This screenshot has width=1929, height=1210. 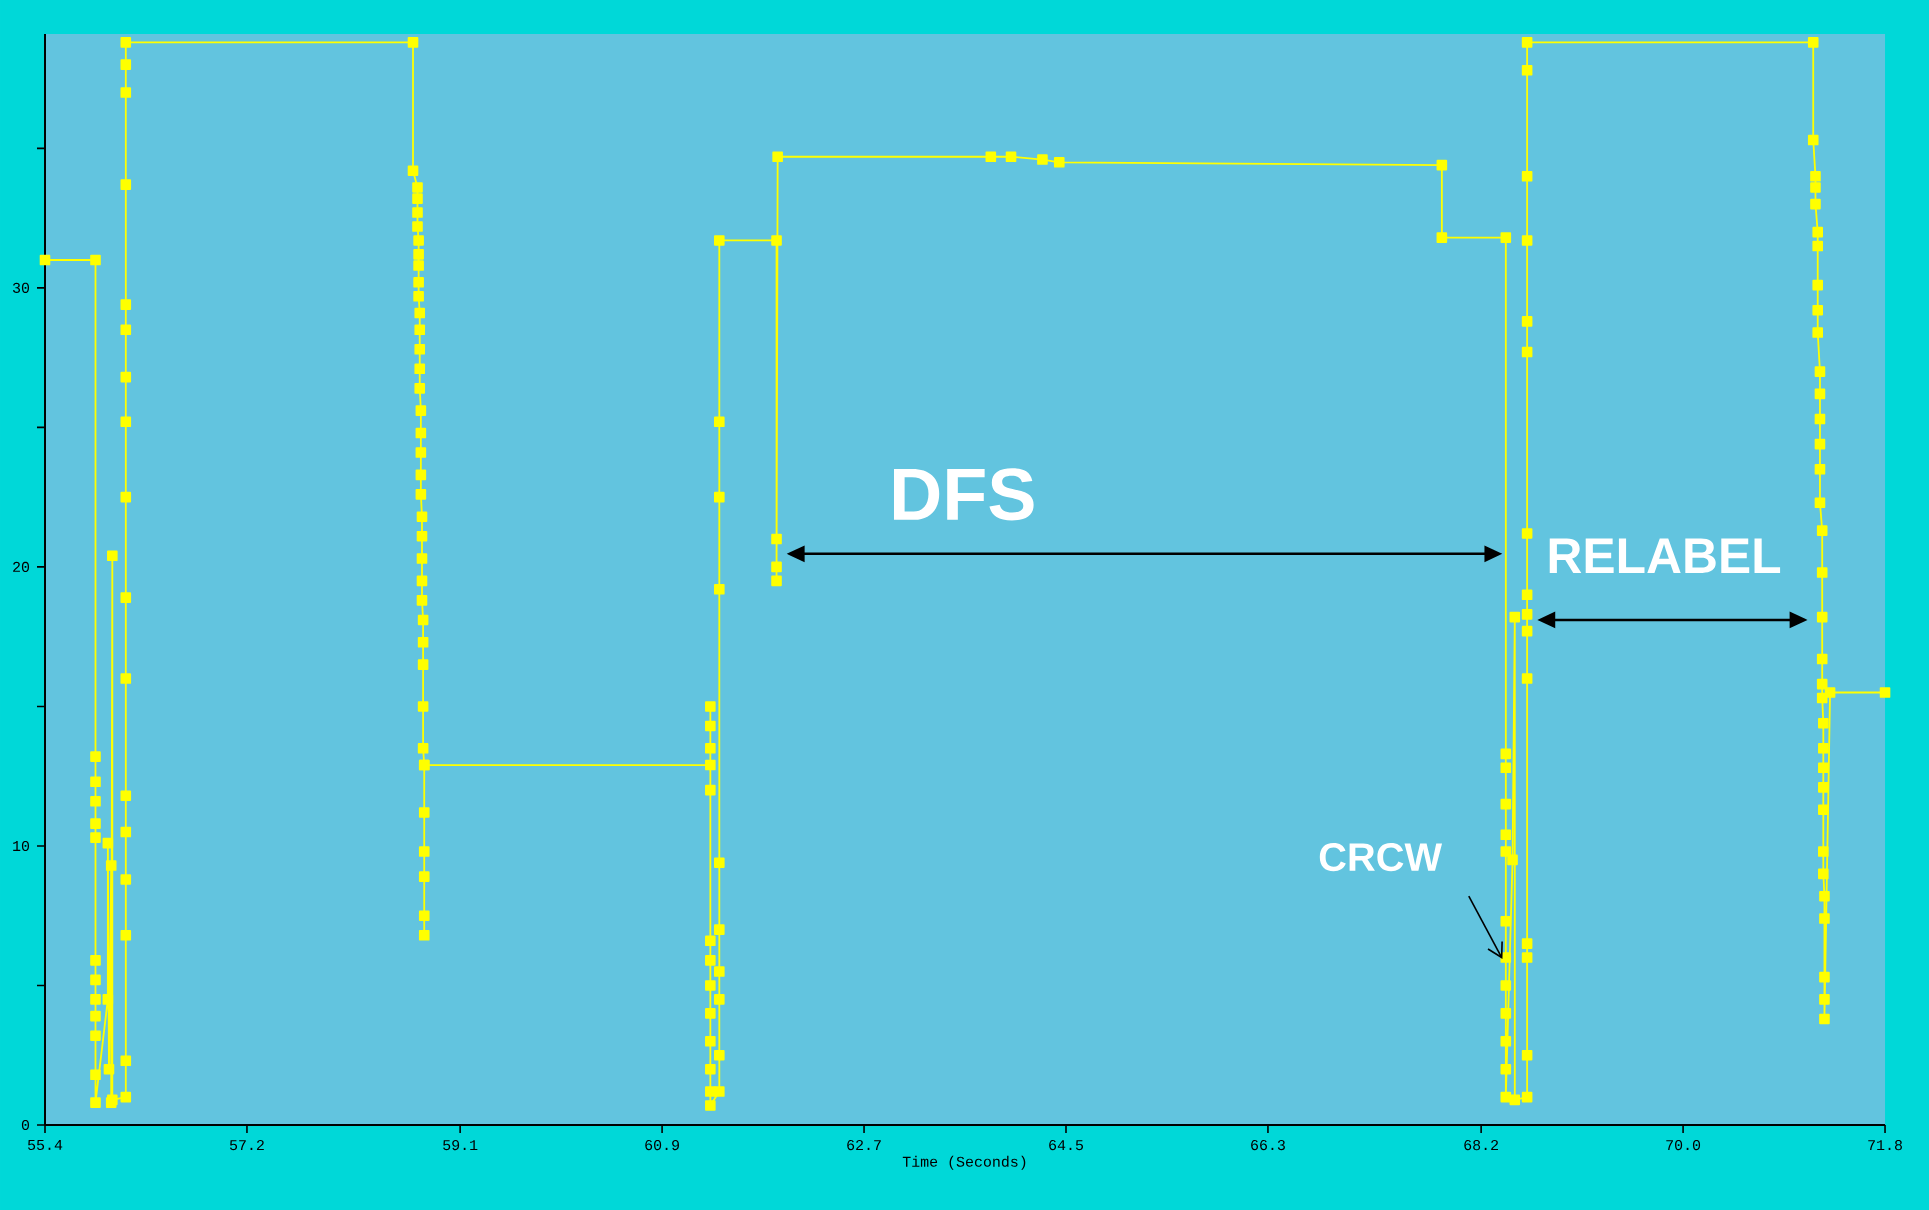 I want to click on y-tick-label: 10, so click(x=21, y=846).